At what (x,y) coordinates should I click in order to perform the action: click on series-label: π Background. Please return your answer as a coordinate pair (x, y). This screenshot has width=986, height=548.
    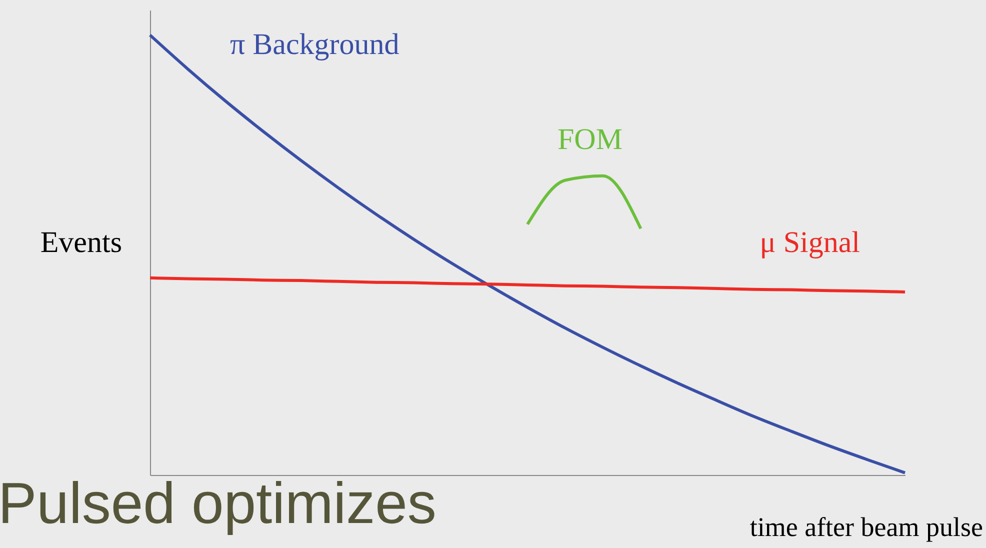
    Looking at the image, I should click on (315, 44).